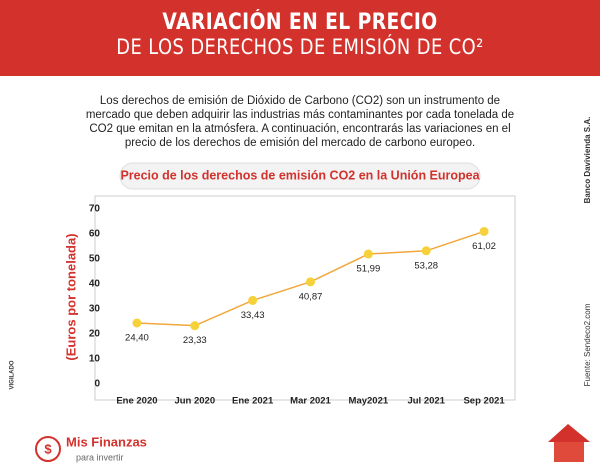 This screenshot has height=474, width=600. Describe the element at coordinates (97, 384) in the screenshot. I see `y-tick-label: 0` at that location.